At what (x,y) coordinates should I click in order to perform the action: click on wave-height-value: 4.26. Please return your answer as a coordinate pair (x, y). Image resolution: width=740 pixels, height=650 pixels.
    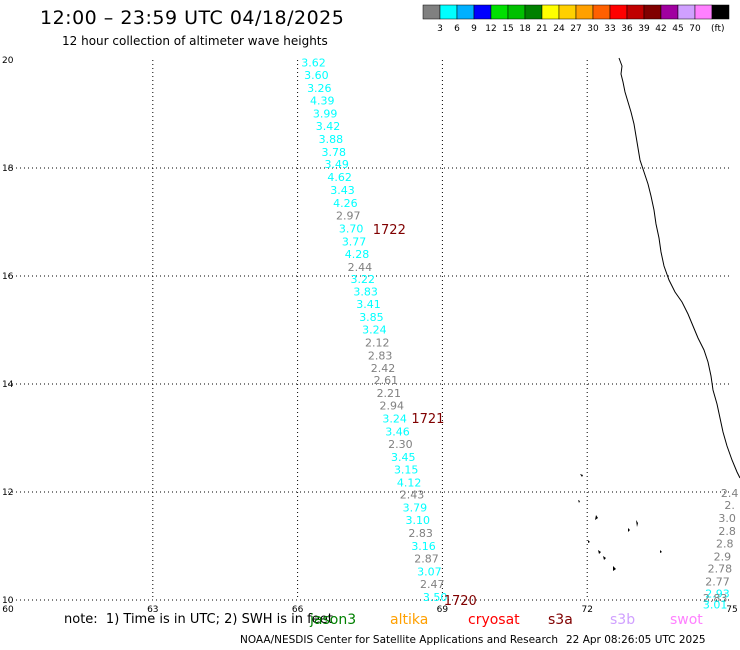
    Looking at the image, I should click on (345, 203).